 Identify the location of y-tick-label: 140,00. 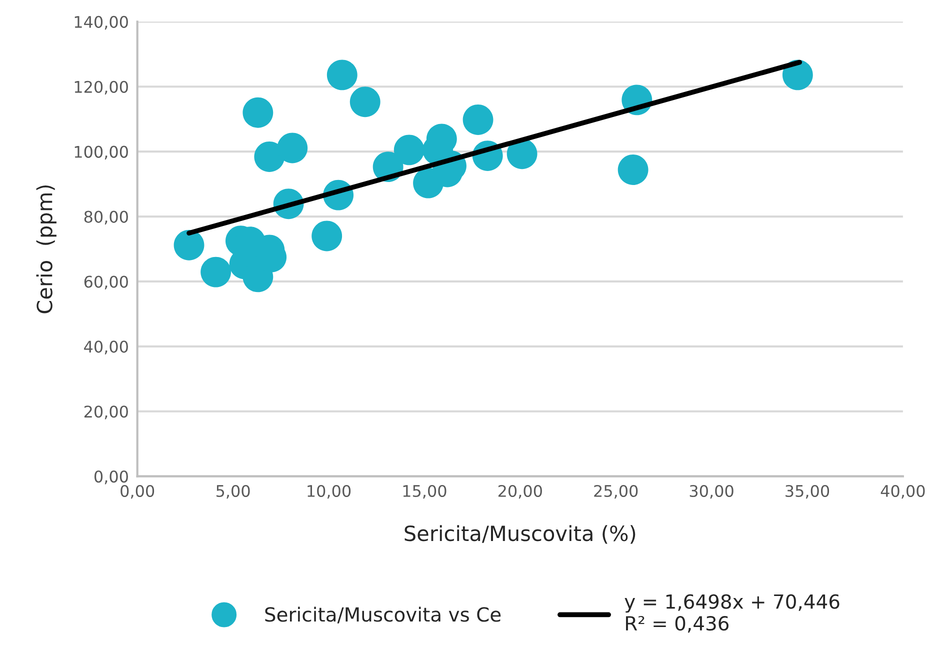
(101, 23).